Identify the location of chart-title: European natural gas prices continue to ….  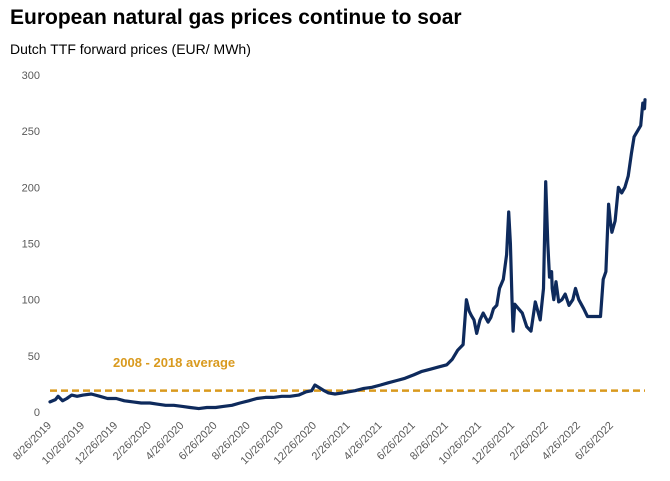
(236, 17).